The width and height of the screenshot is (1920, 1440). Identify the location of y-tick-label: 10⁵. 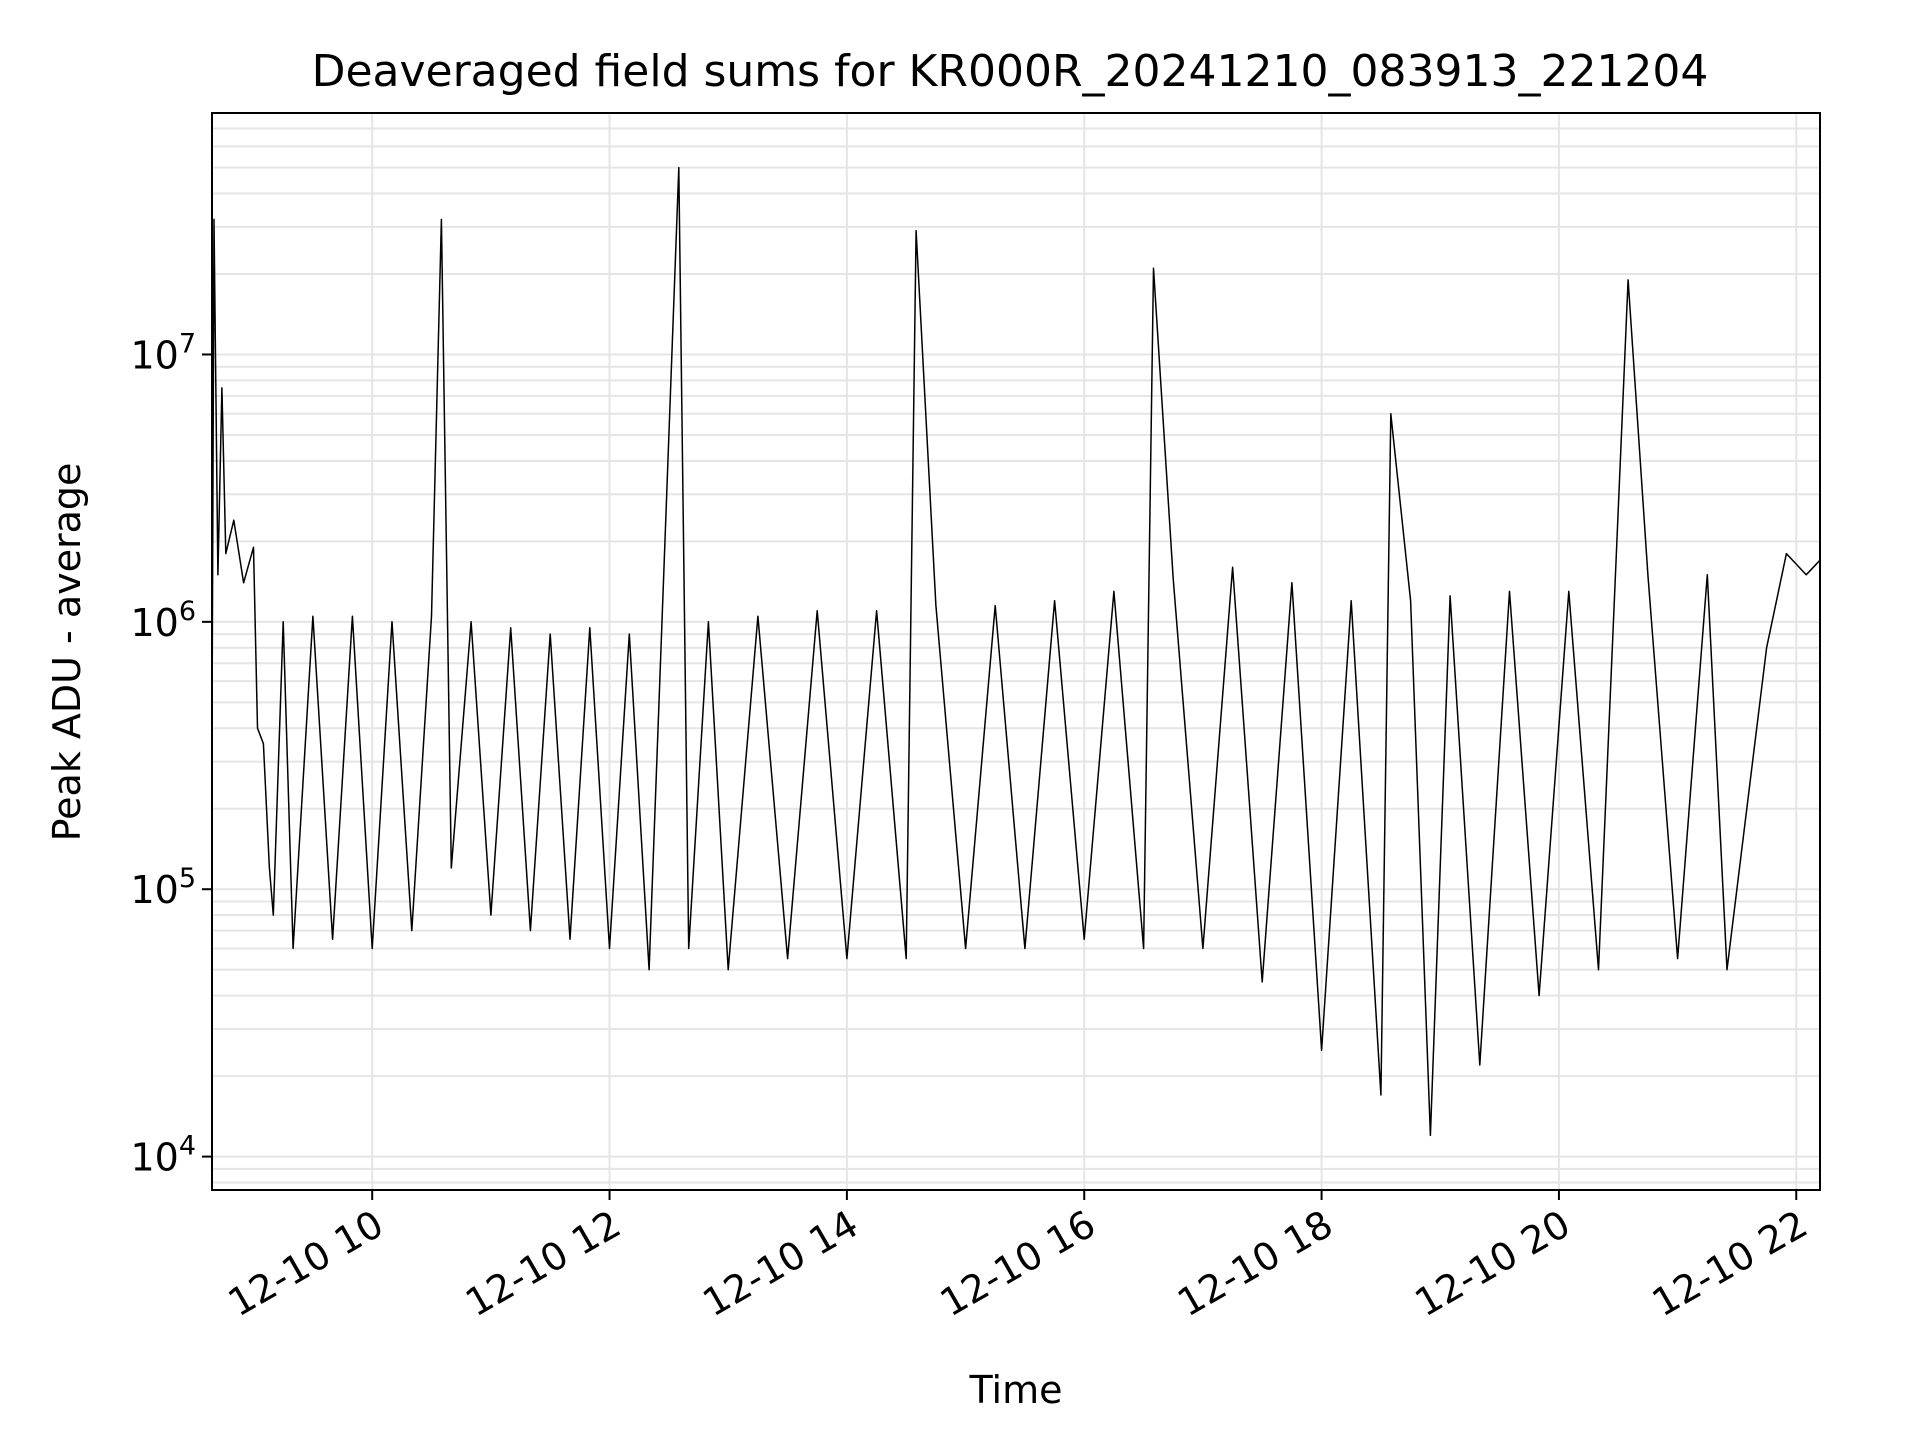
(163, 887).